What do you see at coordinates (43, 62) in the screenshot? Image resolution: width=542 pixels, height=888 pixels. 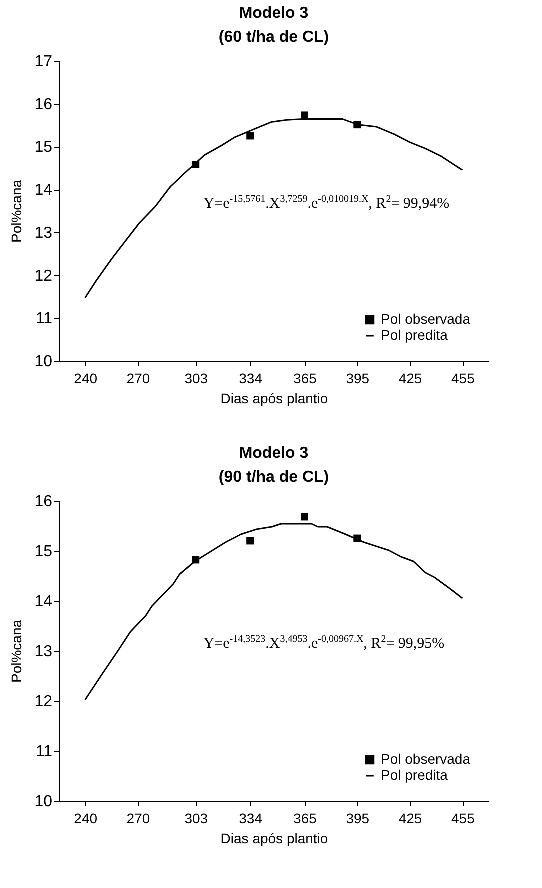 I see `y-tick-label: 17` at bounding box center [43, 62].